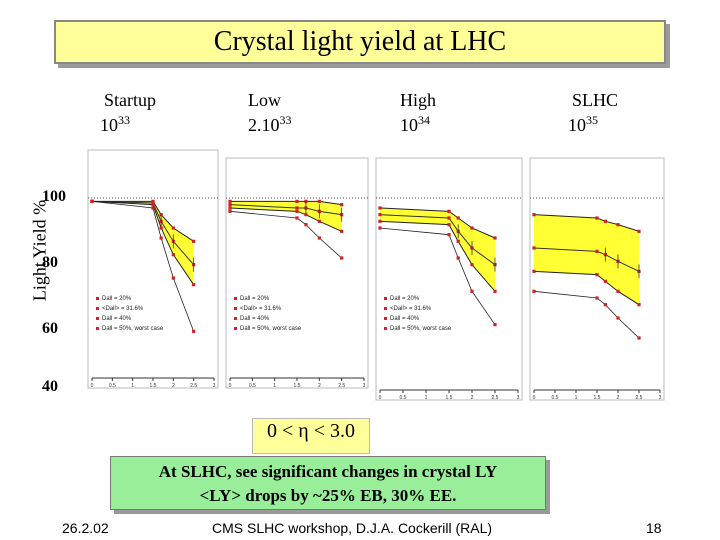  Describe the element at coordinates (117, 299) in the screenshot. I see `legend-entry: Dall = 20%` at that location.